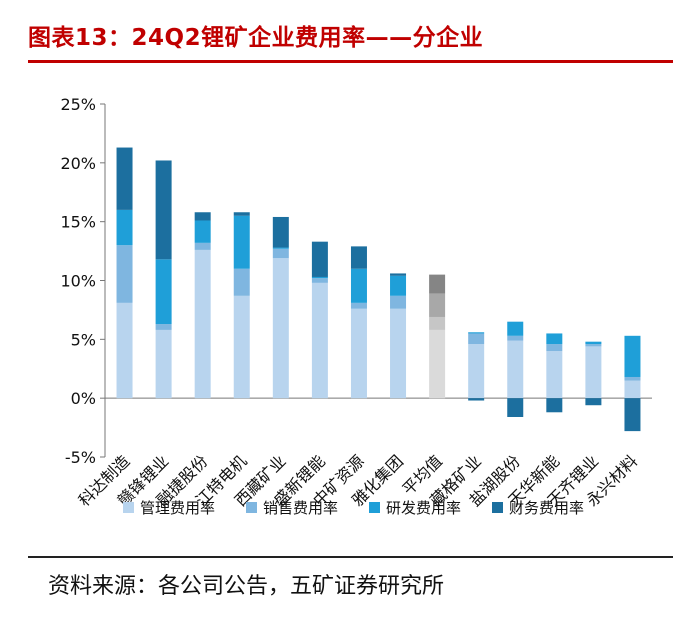 This screenshot has height=620, width=700. What do you see at coordinates (78, 163) in the screenshot?
I see `y-tick-label: 20%` at bounding box center [78, 163].